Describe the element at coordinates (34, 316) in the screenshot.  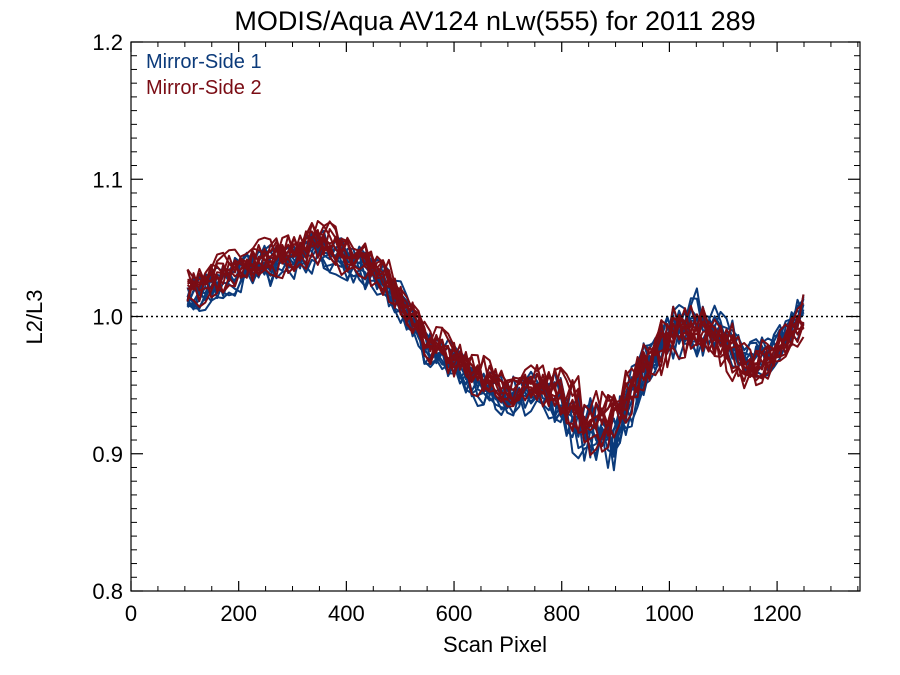
I see `y-axis-label: L2/L3` at that location.